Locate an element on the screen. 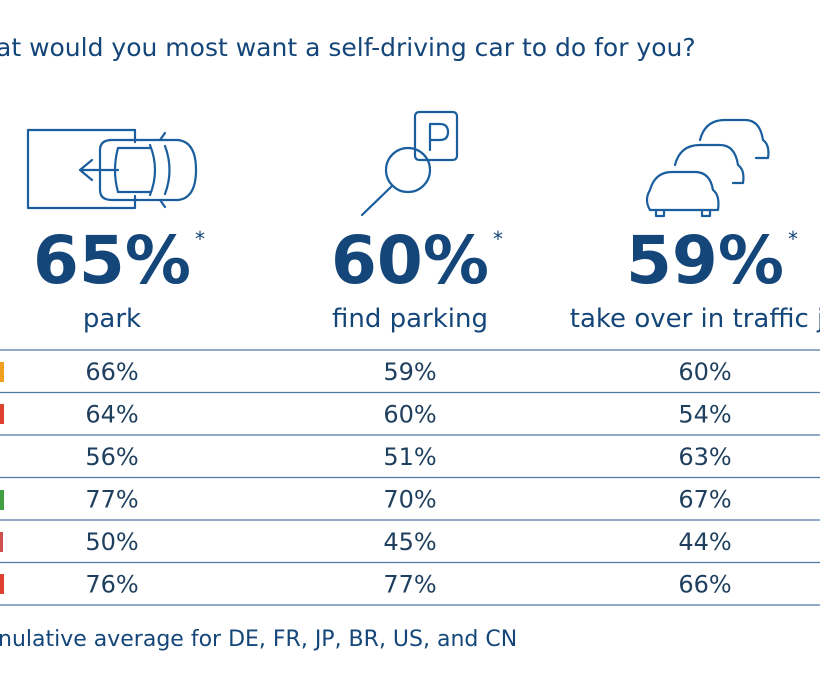  cell: 45% is located at coordinates (409, 542).